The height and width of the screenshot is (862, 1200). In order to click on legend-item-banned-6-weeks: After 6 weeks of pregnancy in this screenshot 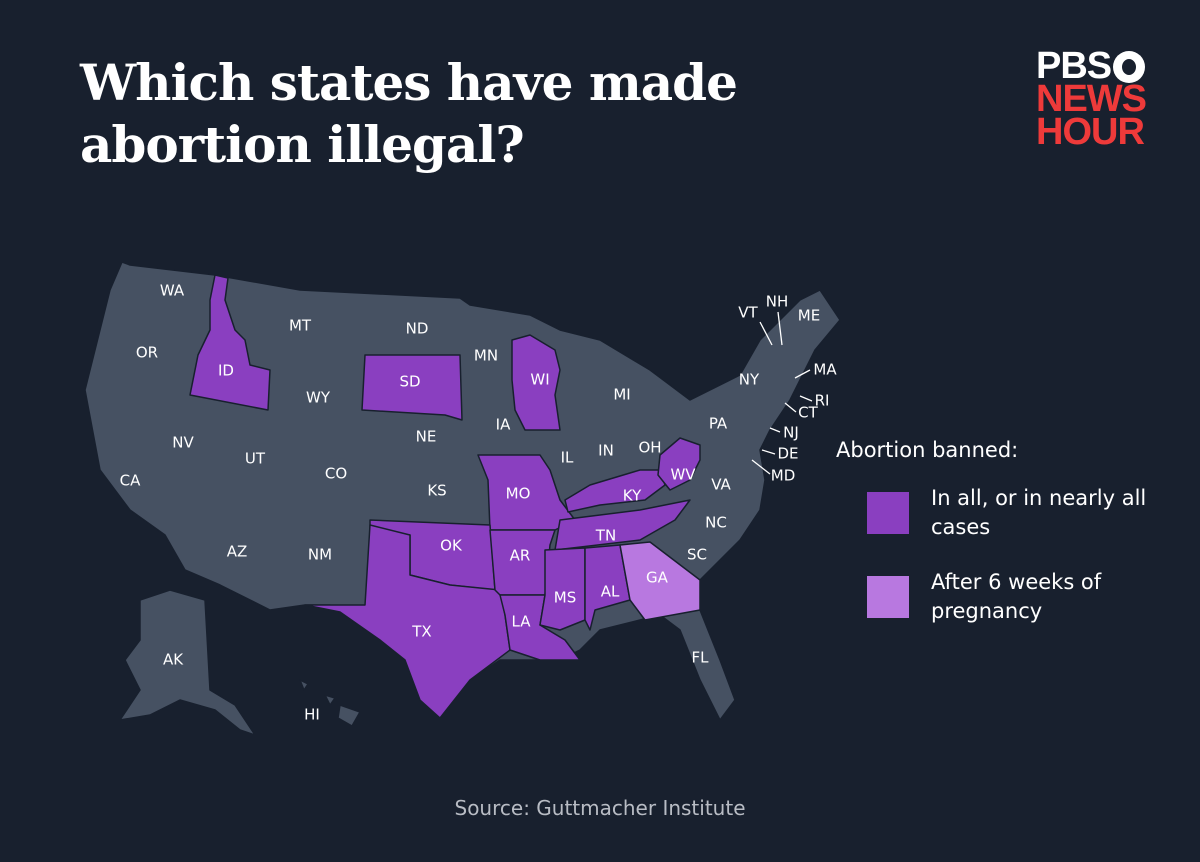, I will do `click(1009, 597)`.